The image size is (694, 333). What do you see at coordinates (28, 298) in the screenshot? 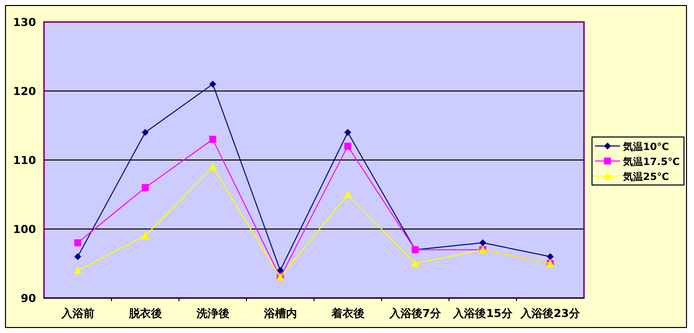
I see `y-tick-label: 90` at bounding box center [28, 298].